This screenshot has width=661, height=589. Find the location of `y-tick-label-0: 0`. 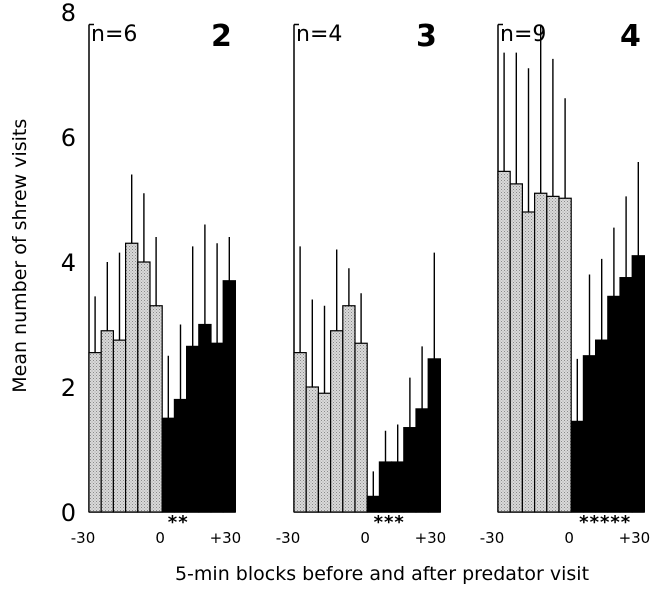

y-tick-label-0: 0 is located at coordinates (68, 513).